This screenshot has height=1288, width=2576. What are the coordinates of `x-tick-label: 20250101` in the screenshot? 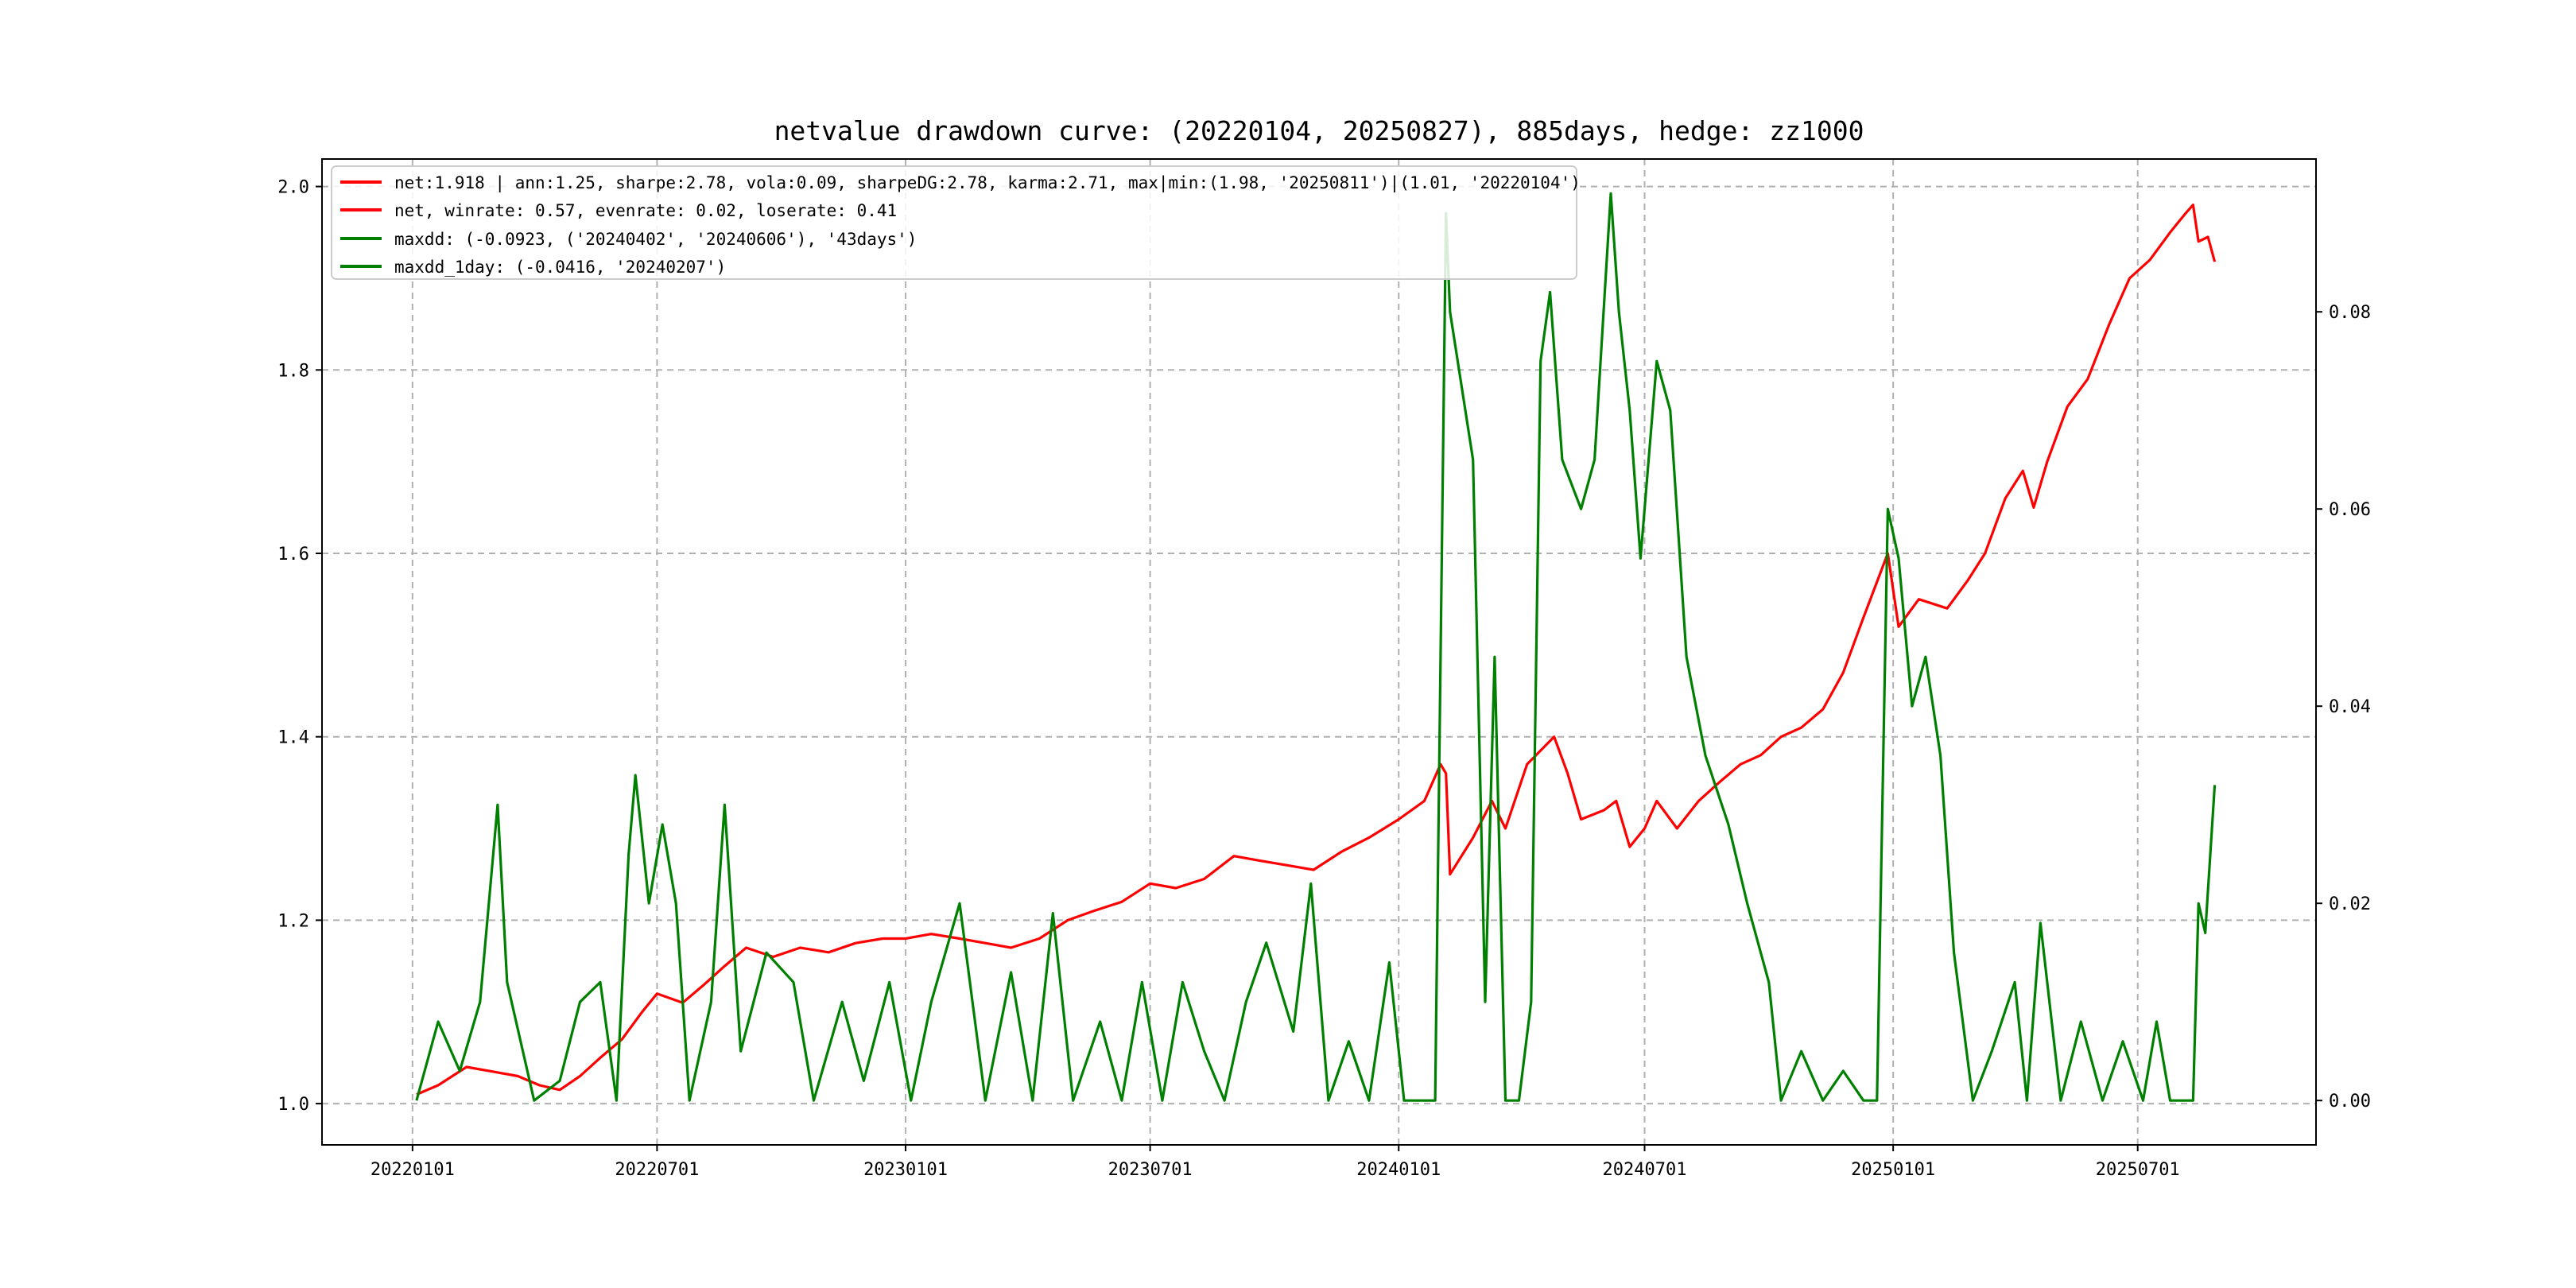 It's located at (1893, 1170).